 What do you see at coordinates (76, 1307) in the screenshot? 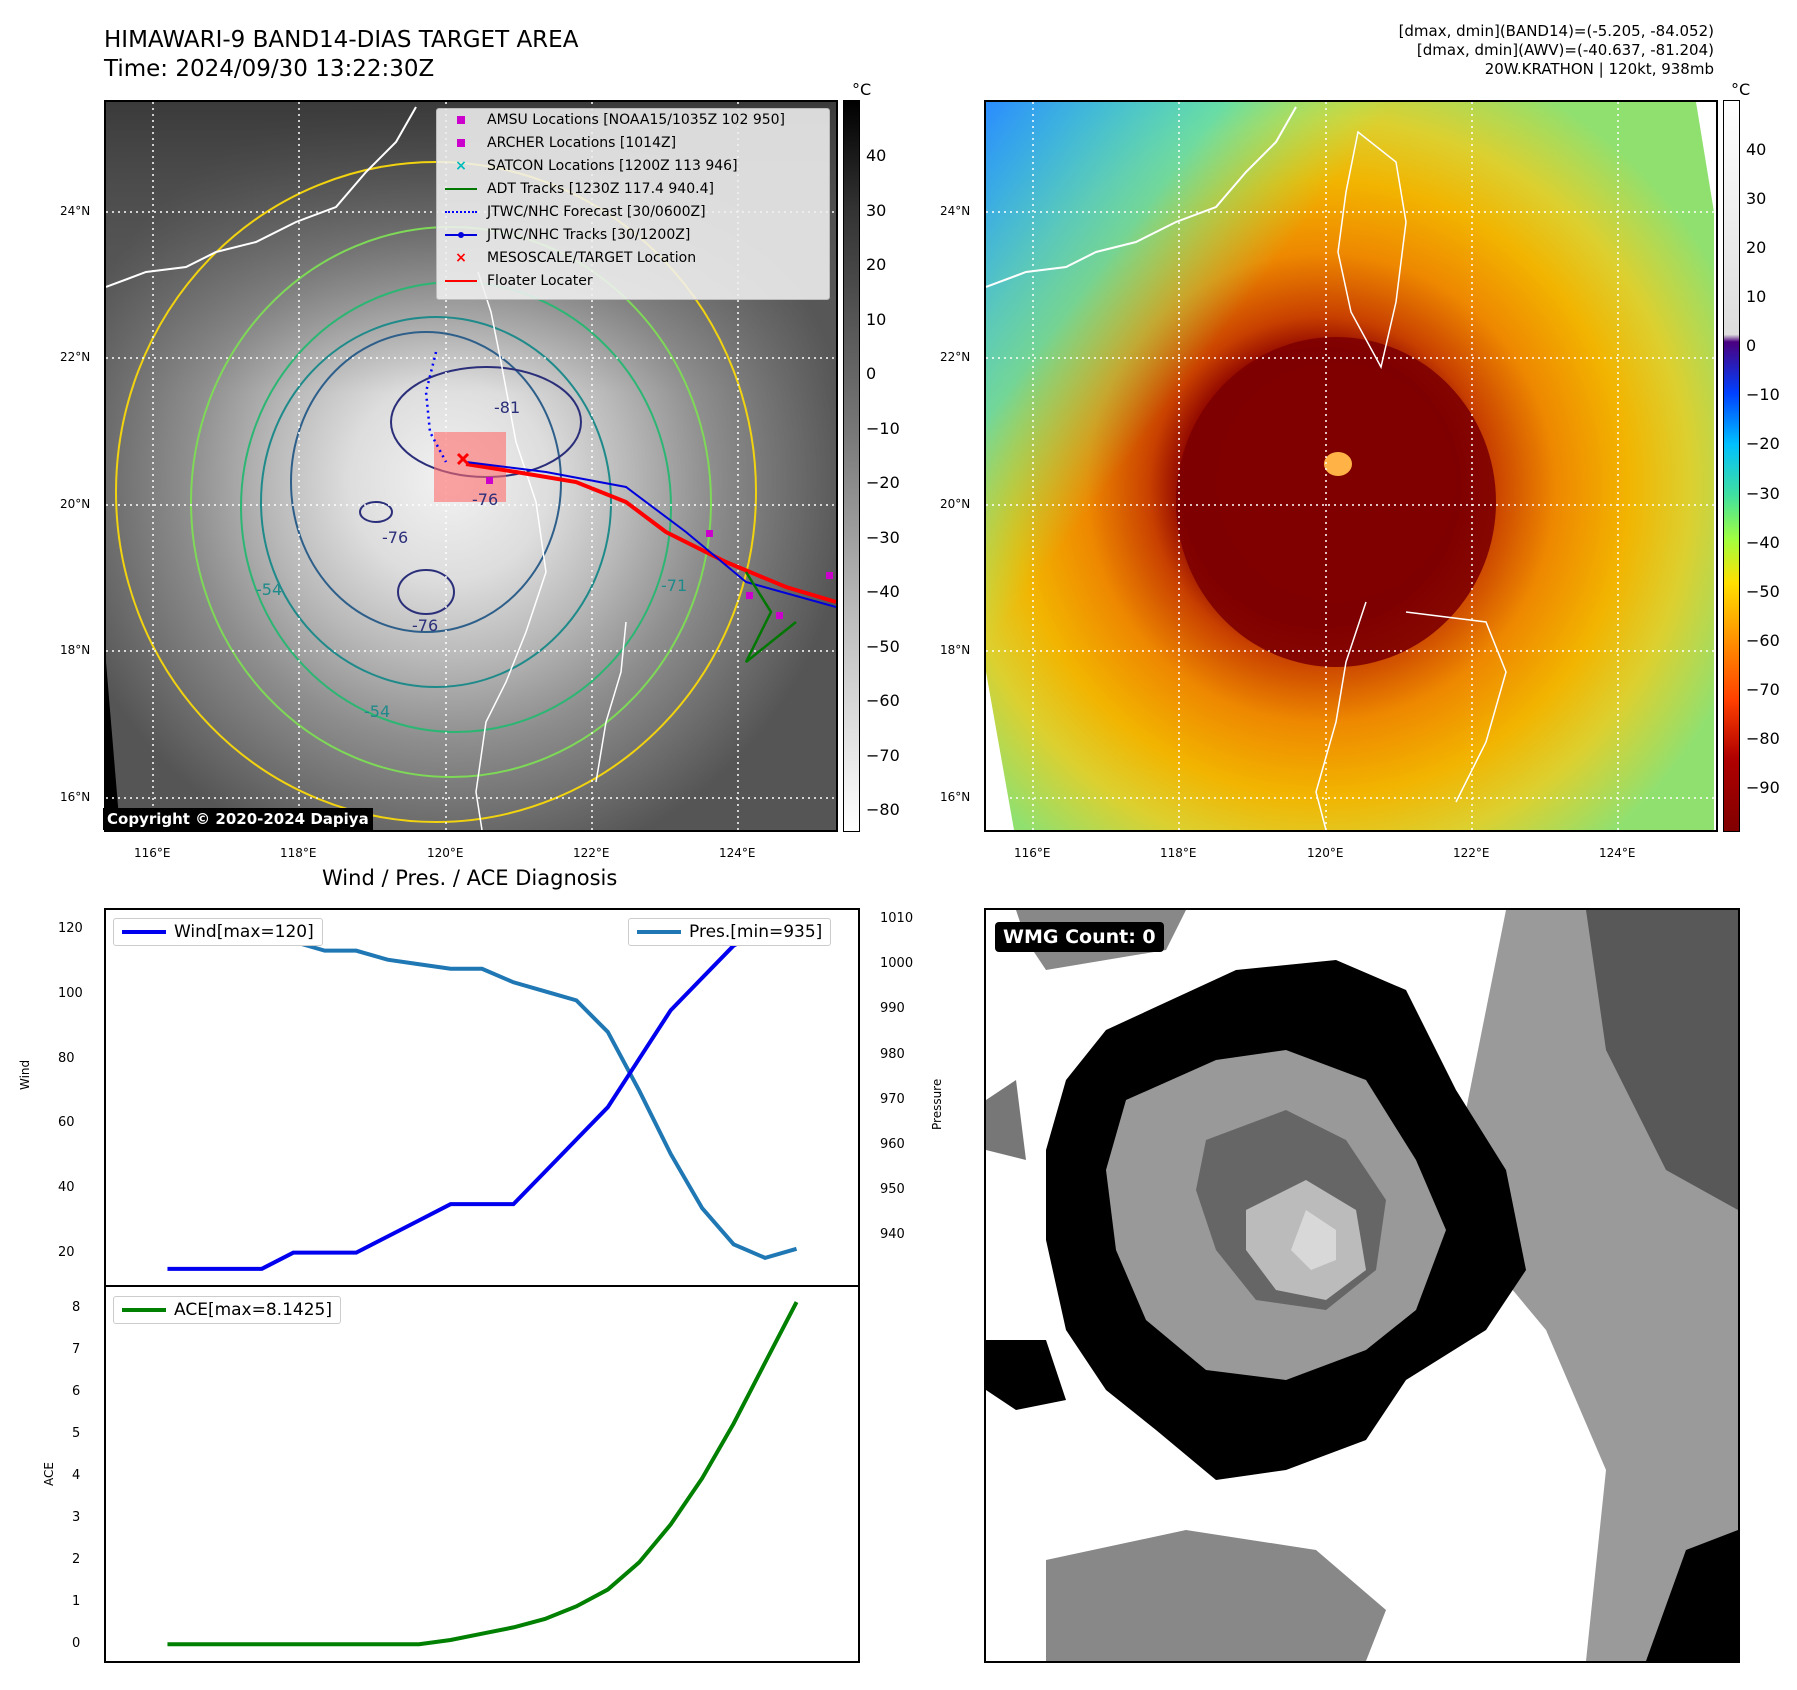
I see `ace-tick-label: 8` at bounding box center [76, 1307].